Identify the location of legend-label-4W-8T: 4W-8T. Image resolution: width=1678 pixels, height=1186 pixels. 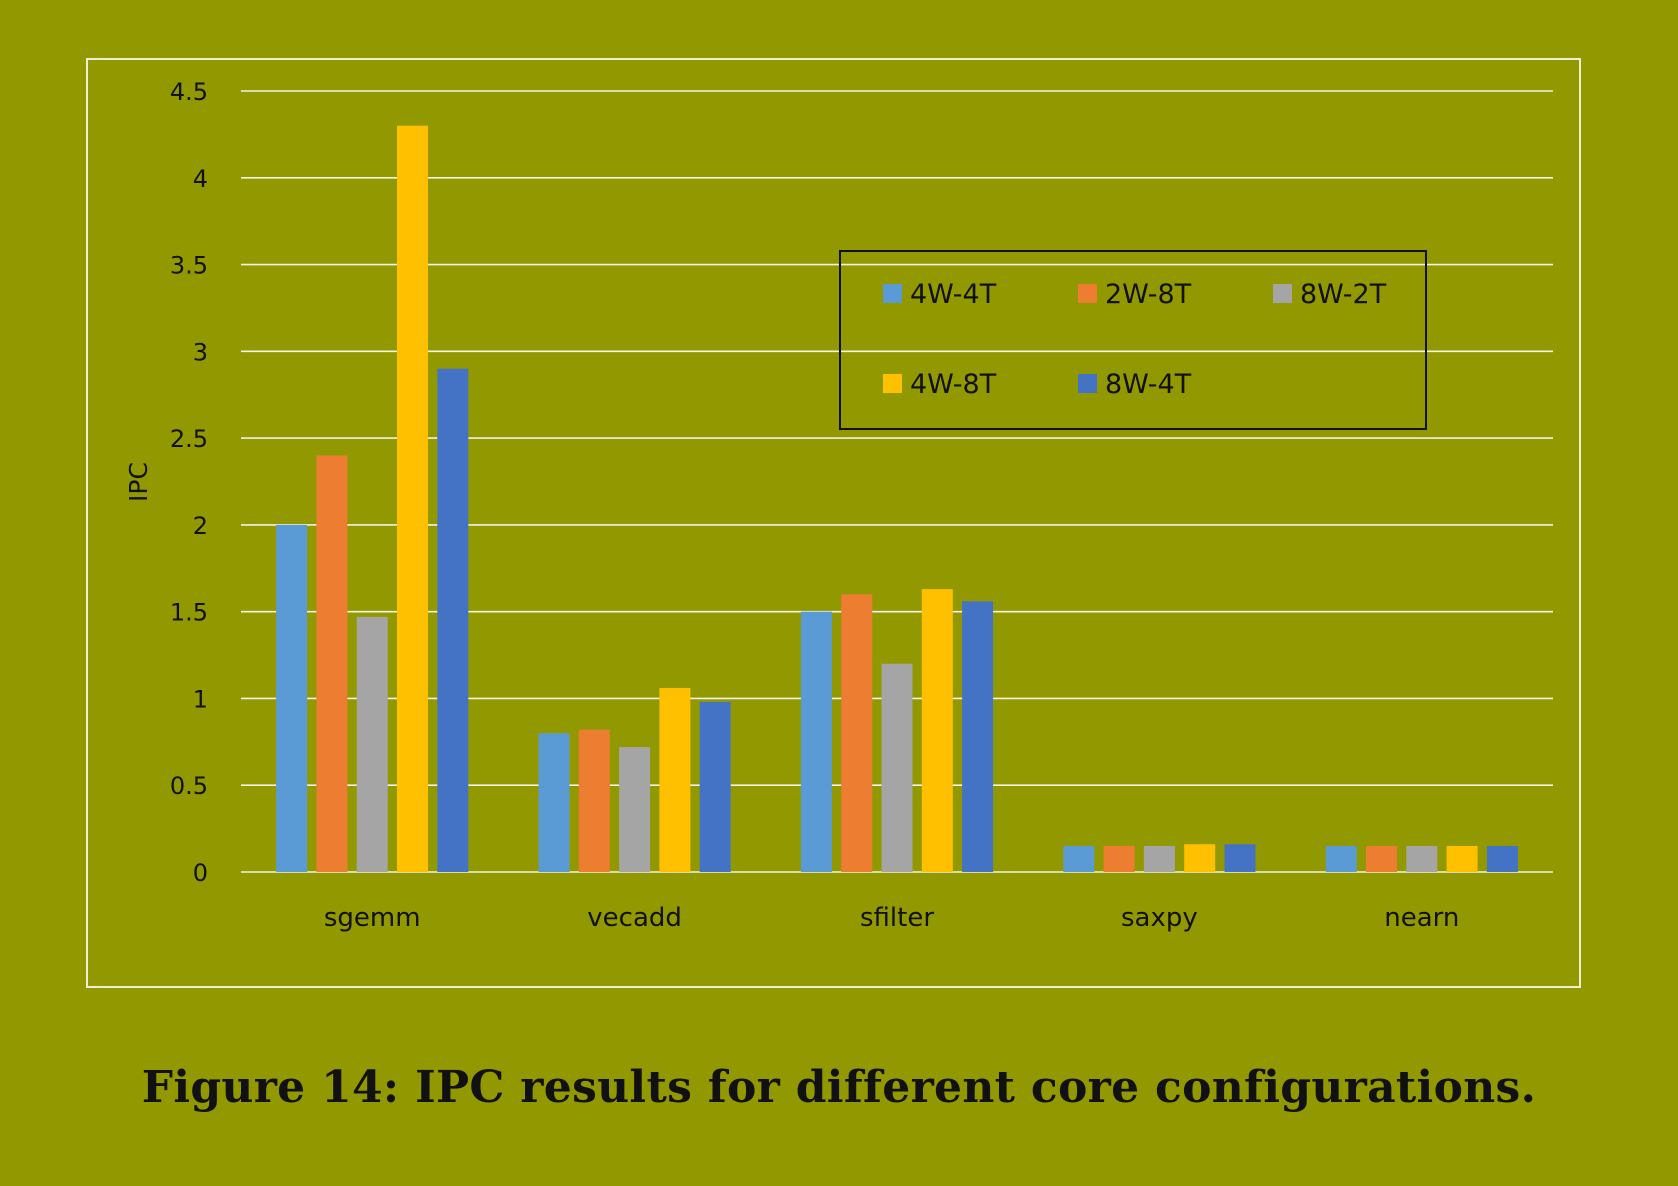
(953, 384).